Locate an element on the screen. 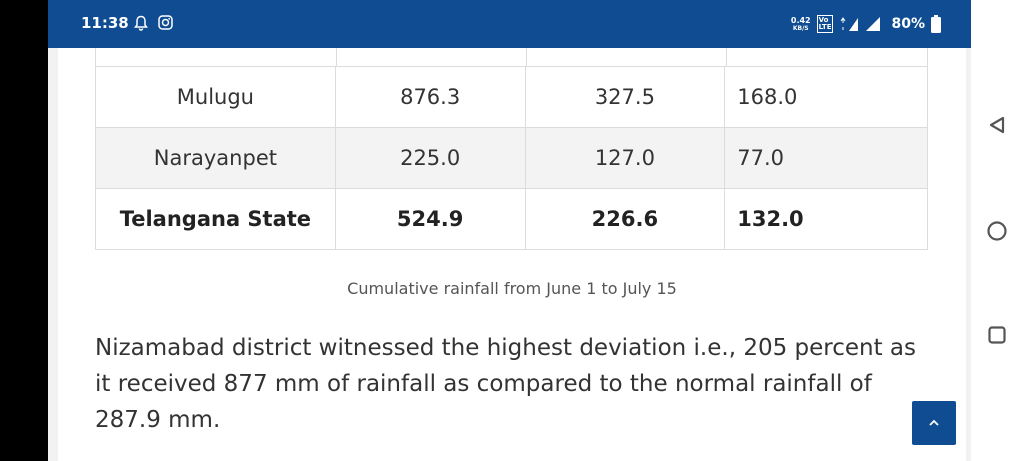  table-cell: 168.0 is located at coordinates (826, 97).